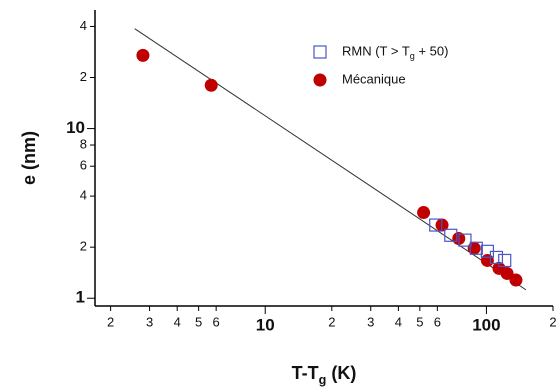  What do you see at coordinates (395, 52) in the screenshot?
I see `legend-label: RMN (T > Tg + 50)` at bounding box center [395, 52].